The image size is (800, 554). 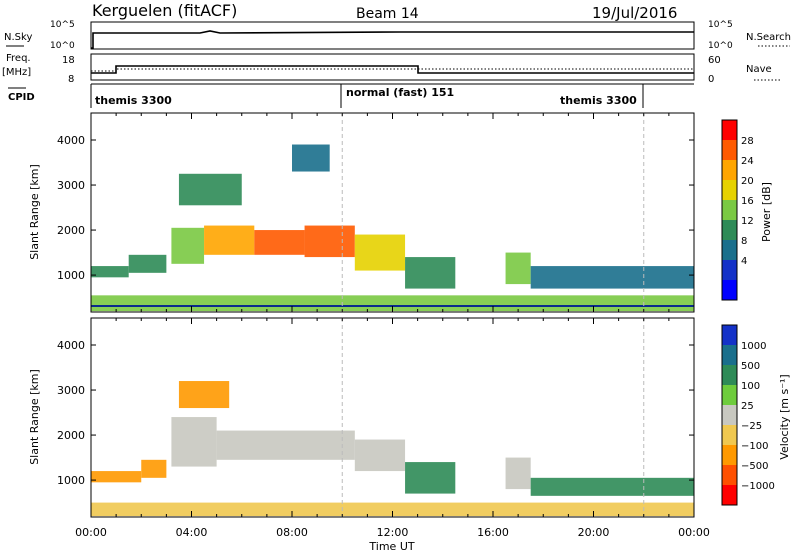 I want to click on velocity-y-tick-label: 4000, so click(x=71, y=345).